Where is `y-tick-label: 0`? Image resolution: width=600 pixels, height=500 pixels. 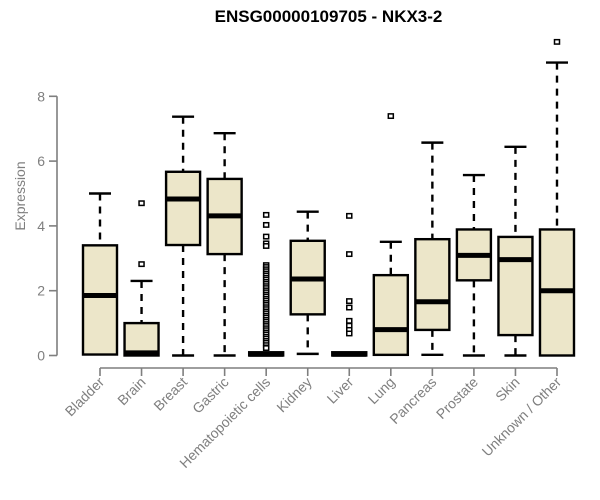 y-tick-label: 0 is located at coordinates (41, 356).